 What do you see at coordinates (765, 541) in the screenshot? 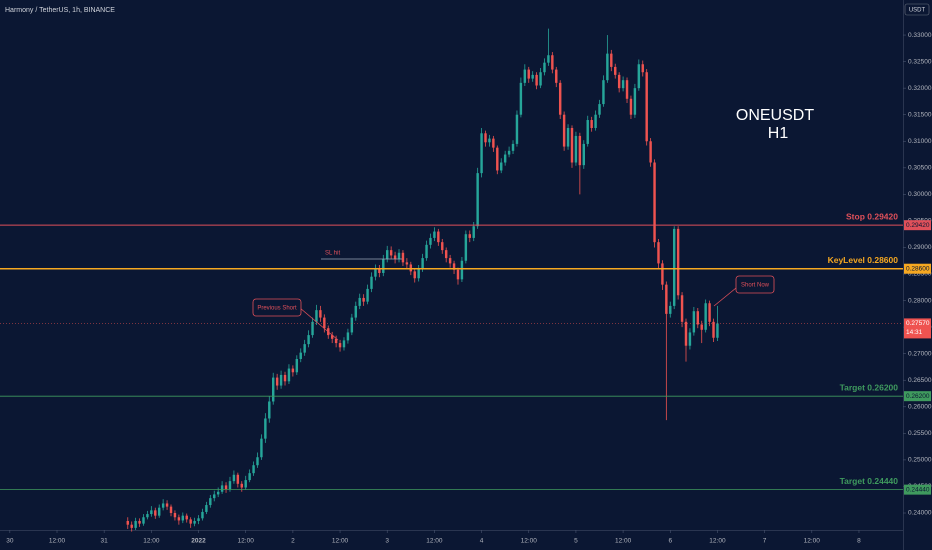
I see `x-tick-label: 7` at bounding box center [765, 541].